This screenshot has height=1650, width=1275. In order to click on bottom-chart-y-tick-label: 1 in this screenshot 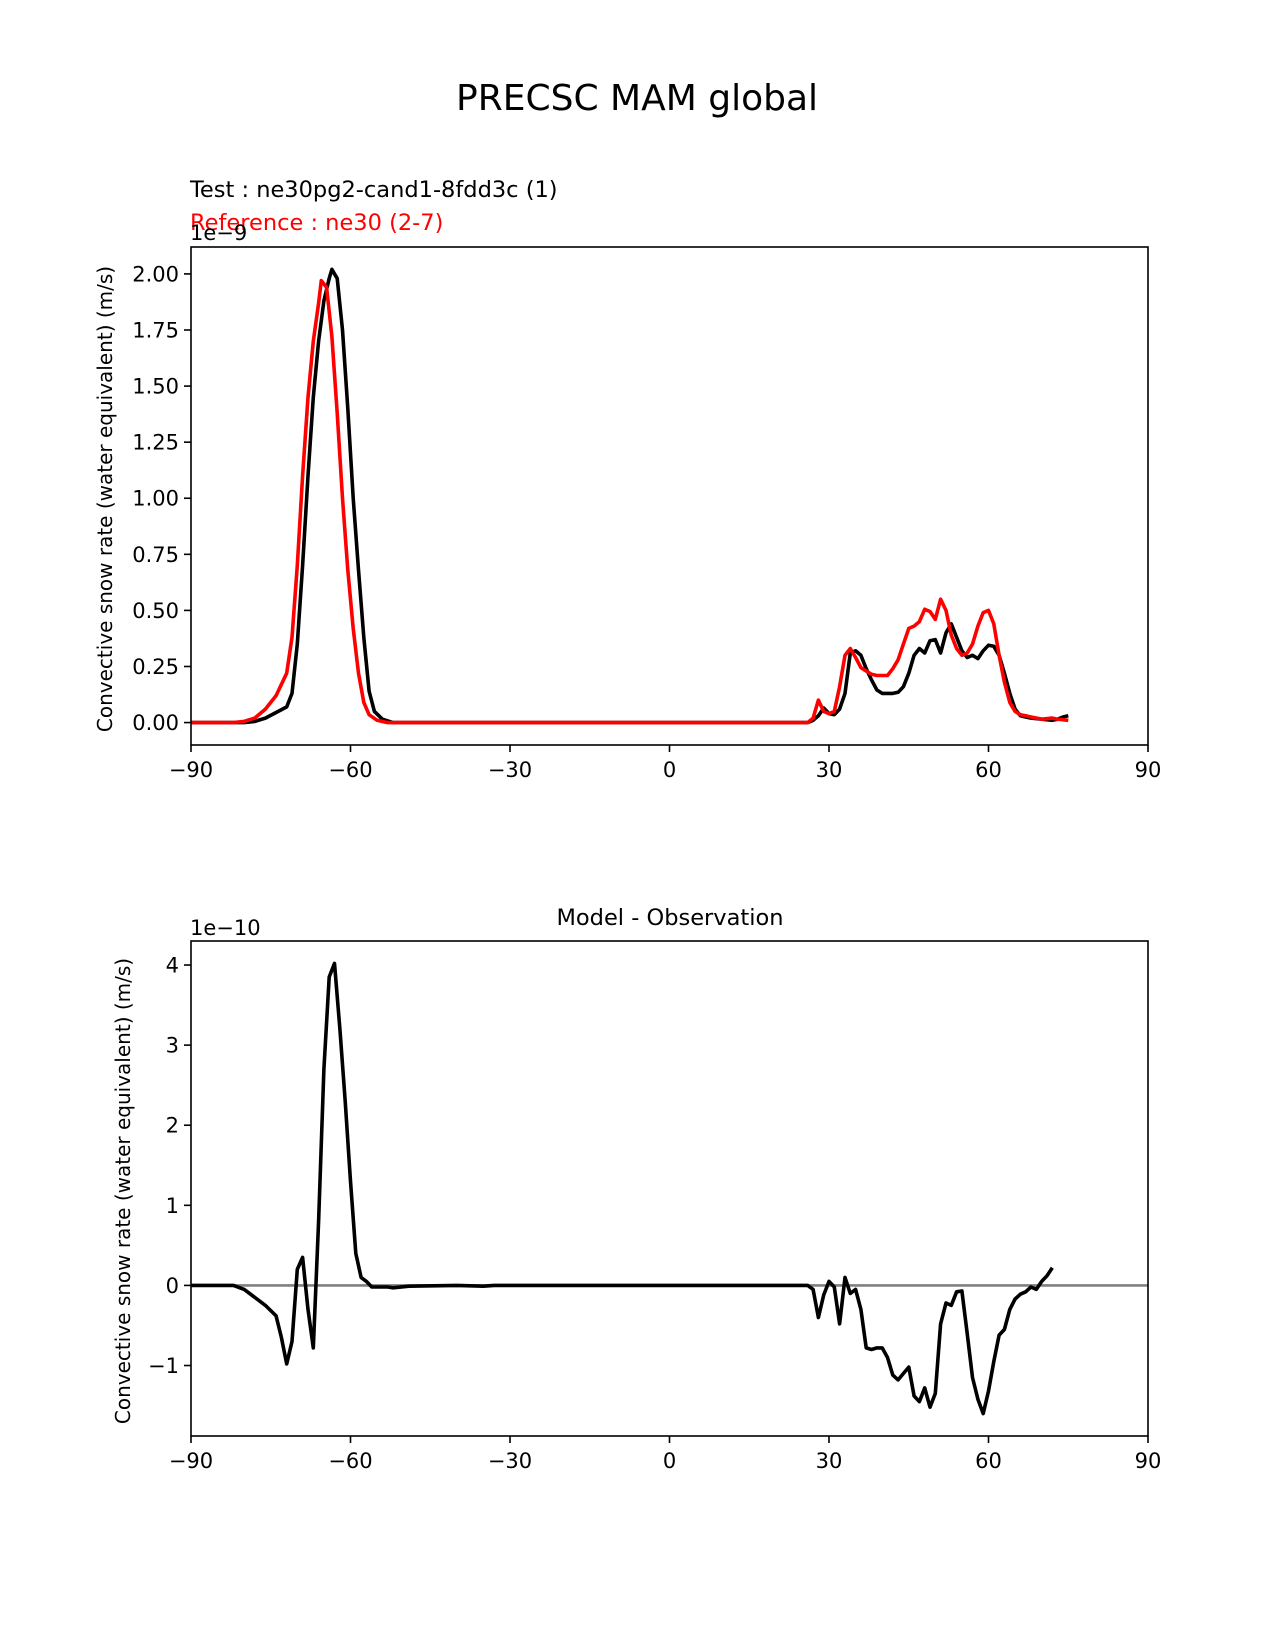, I will do `click(172, 1206)`.